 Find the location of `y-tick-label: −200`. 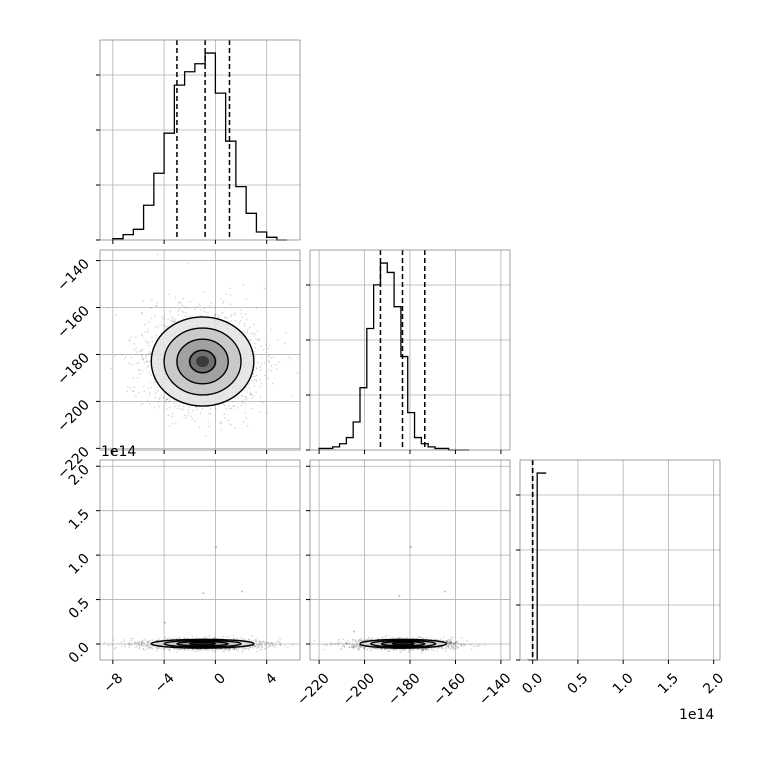

y-tick-label: −200 is located at coordinates (73, 416).